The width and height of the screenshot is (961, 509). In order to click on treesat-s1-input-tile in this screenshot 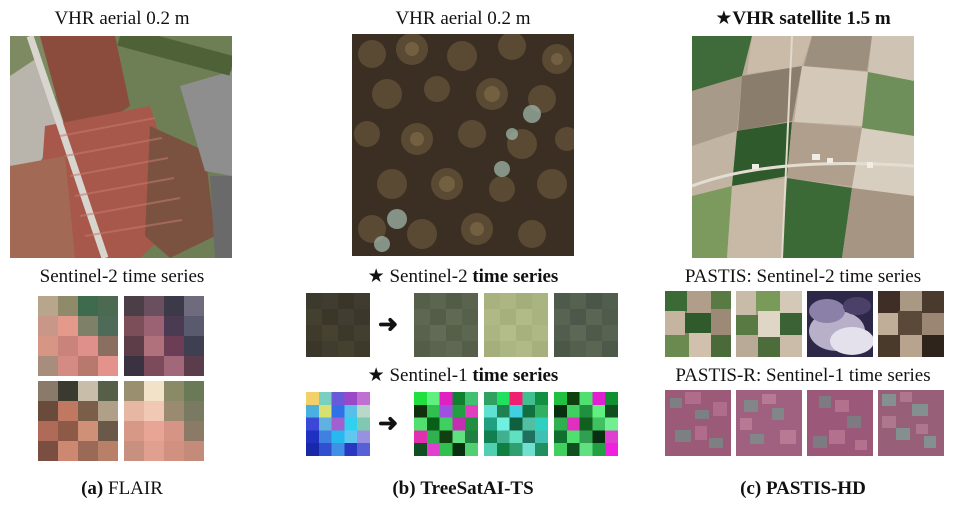, I will do `click(338, 424)`.